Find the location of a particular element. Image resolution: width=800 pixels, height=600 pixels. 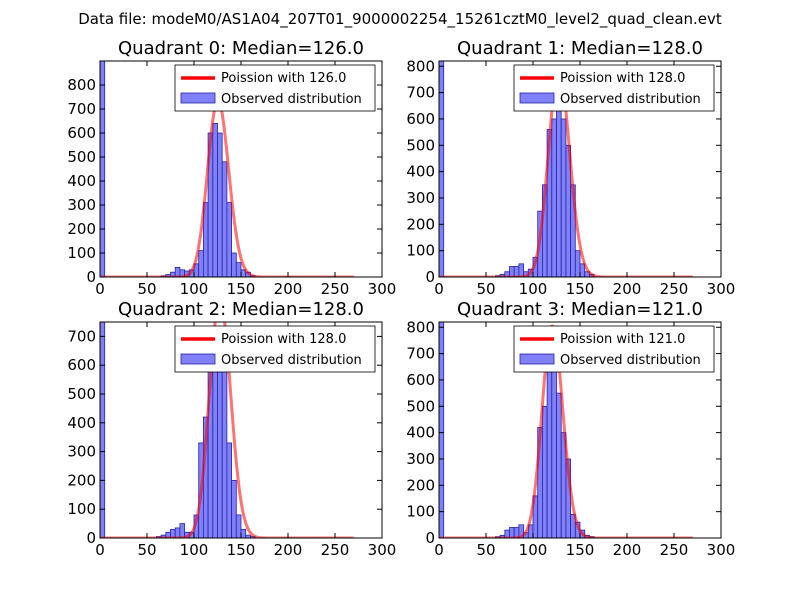

quadrant-0-ytick-label: 700 is located at coordinates (81, 109).